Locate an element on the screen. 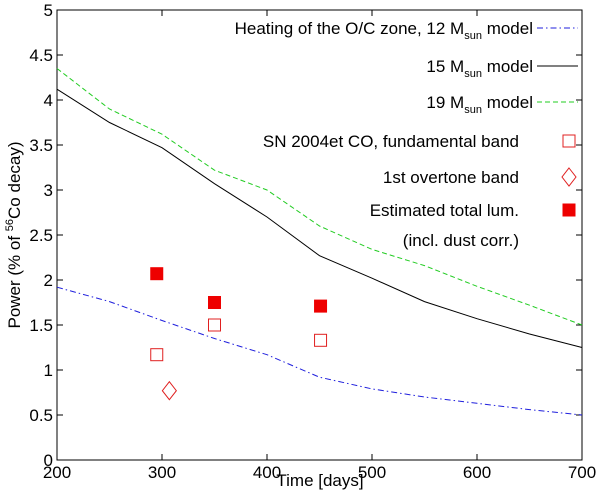 The height and width of the screenshot is (491, 600). legend-label-0: Heating of the O/C zone, 12 Msun model is located at coordinates (384, 30).